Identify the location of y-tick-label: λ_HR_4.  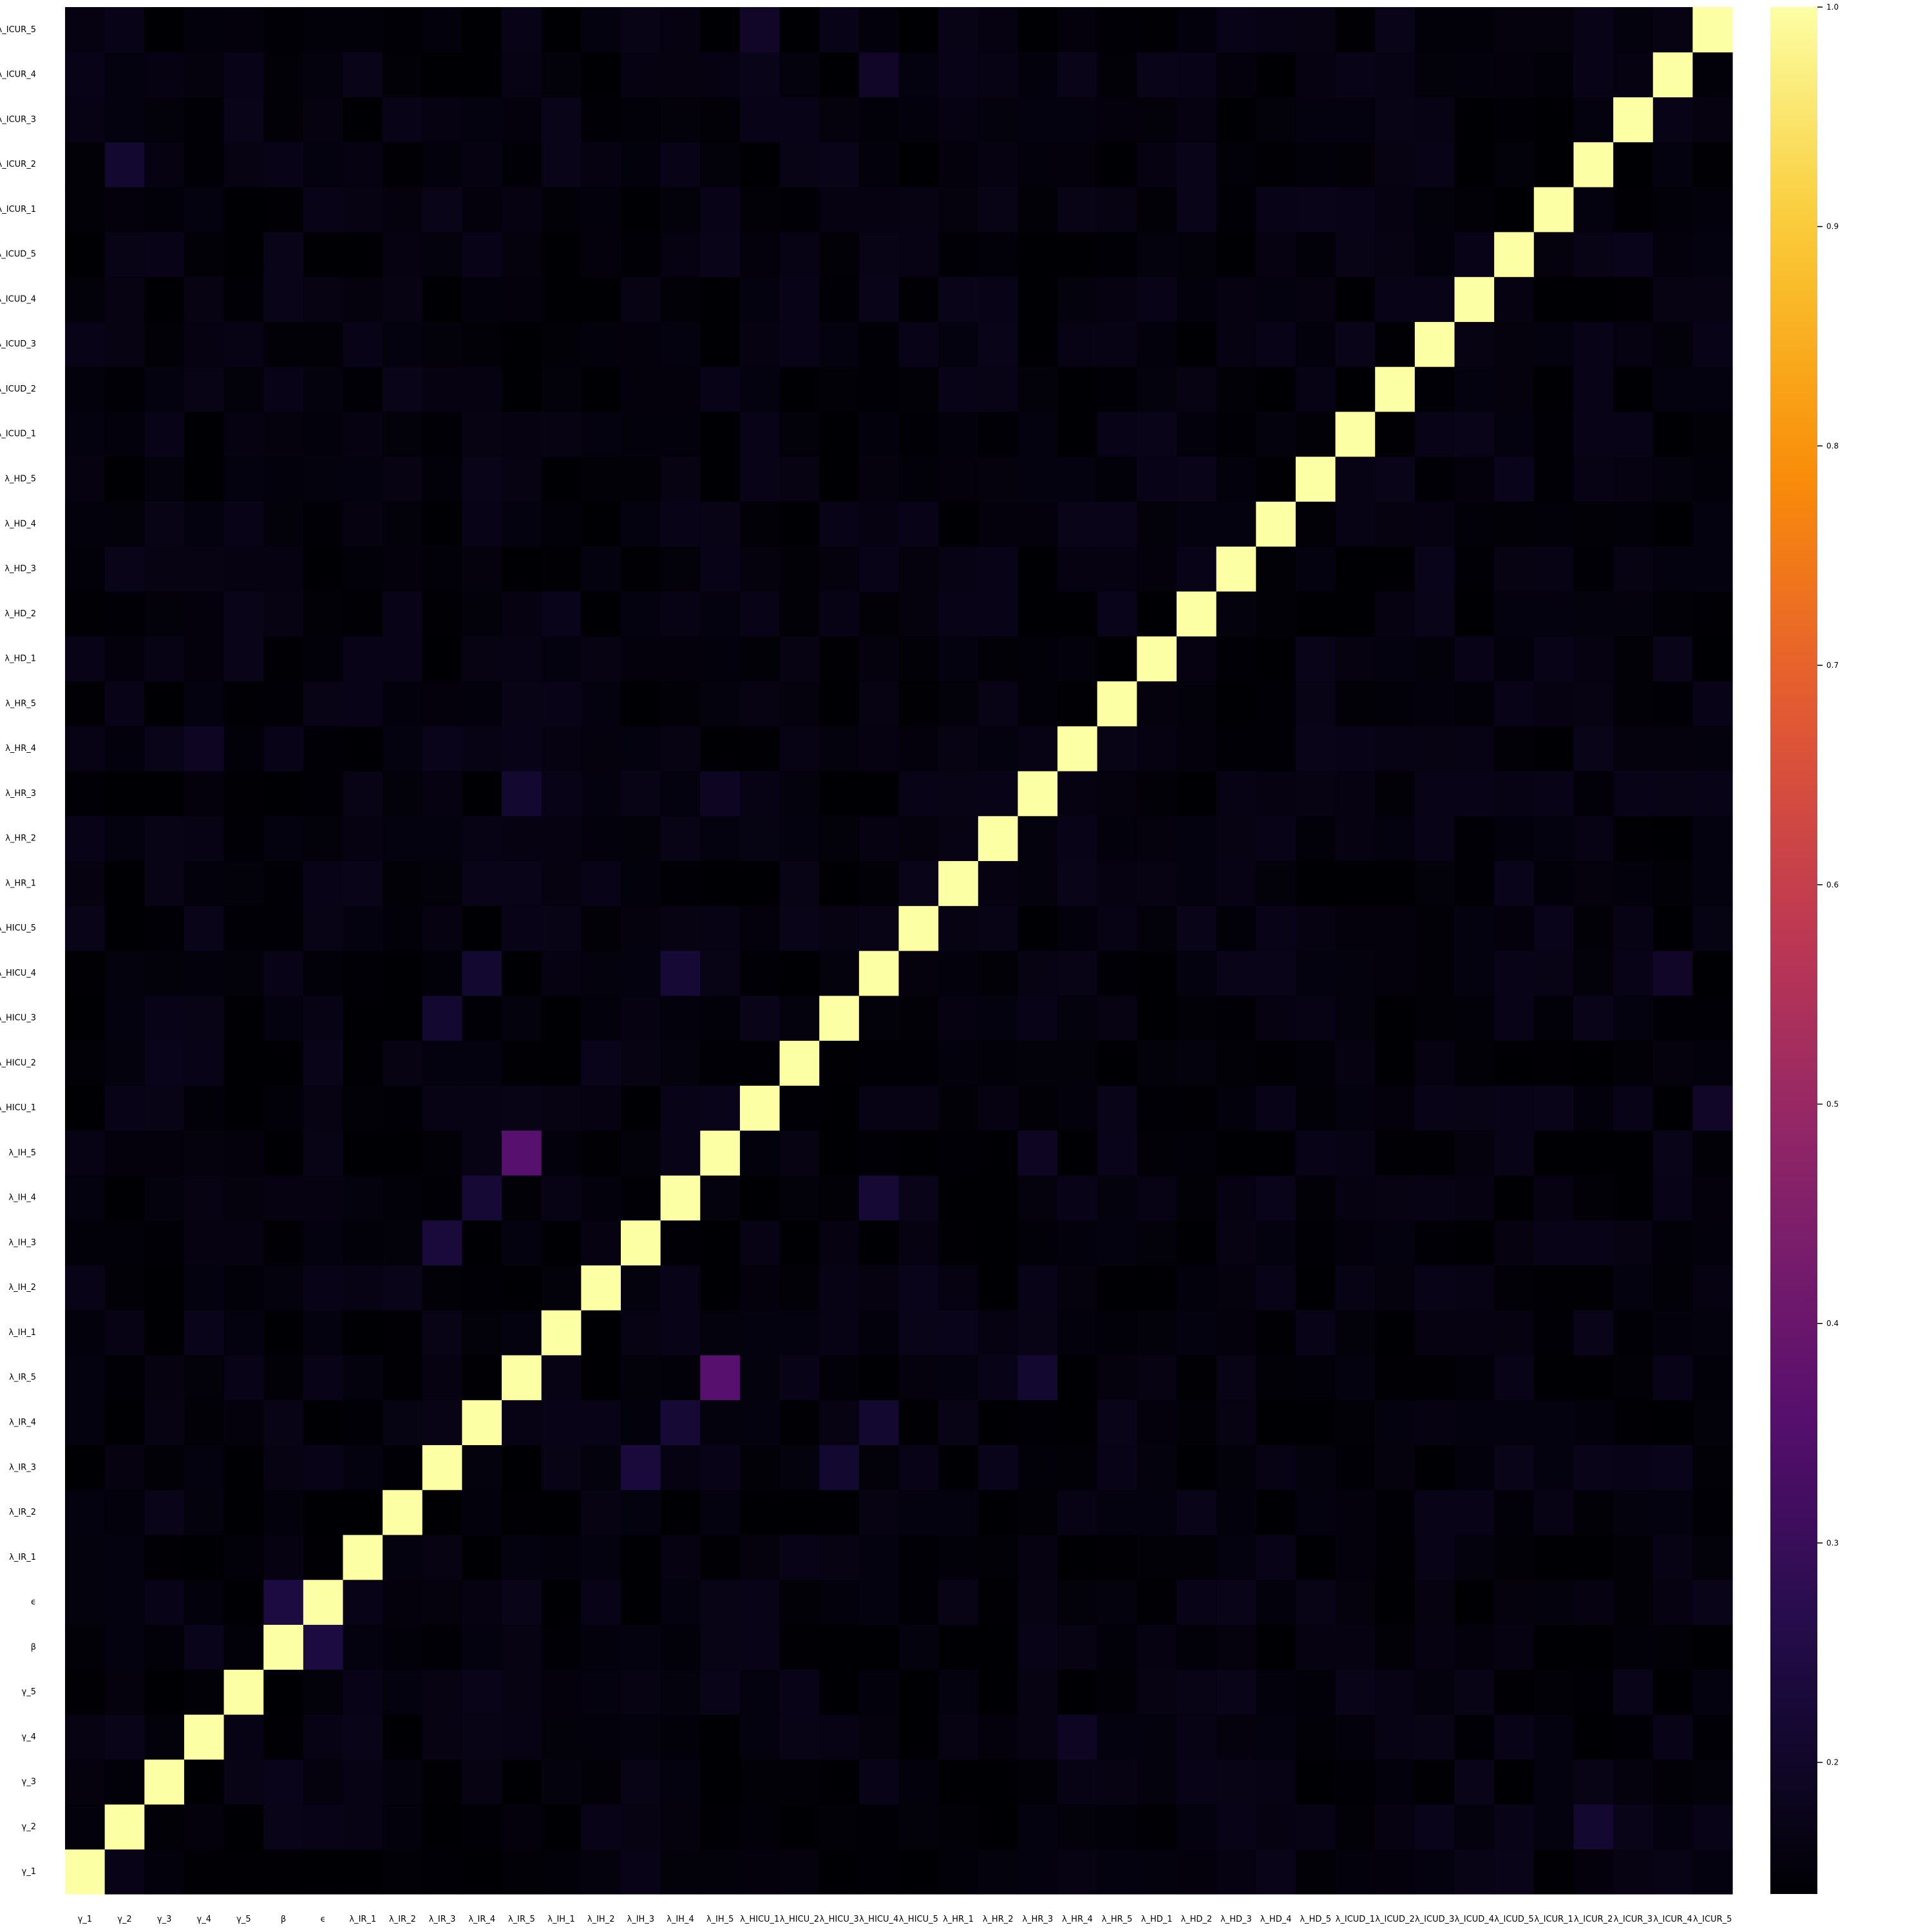
(20, 749).